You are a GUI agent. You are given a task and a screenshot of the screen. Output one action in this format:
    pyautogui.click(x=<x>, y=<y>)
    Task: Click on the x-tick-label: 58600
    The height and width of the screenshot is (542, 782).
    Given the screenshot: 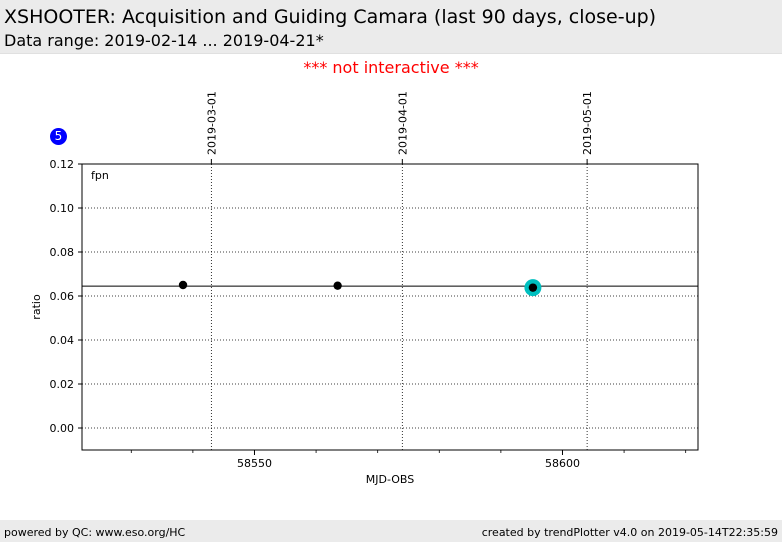 What is the action you would take?
    pyautogui.click(x=562, y=463)
    